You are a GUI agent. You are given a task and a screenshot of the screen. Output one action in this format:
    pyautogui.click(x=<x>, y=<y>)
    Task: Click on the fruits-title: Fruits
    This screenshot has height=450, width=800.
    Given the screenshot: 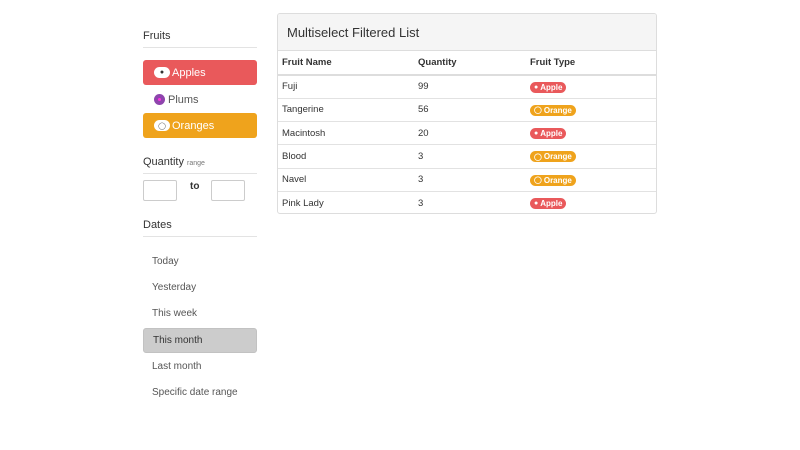 What is the action you would take?
    pyautogui.click(x=157, y=36)
    